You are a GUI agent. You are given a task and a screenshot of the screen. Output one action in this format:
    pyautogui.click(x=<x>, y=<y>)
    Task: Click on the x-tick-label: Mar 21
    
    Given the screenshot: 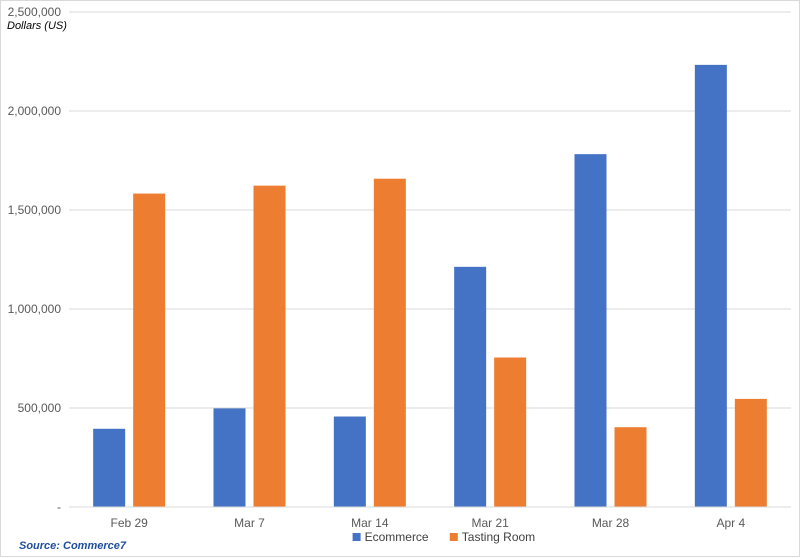 What is the action you would take?
    pyautogui.click(x=490, y=523)
    